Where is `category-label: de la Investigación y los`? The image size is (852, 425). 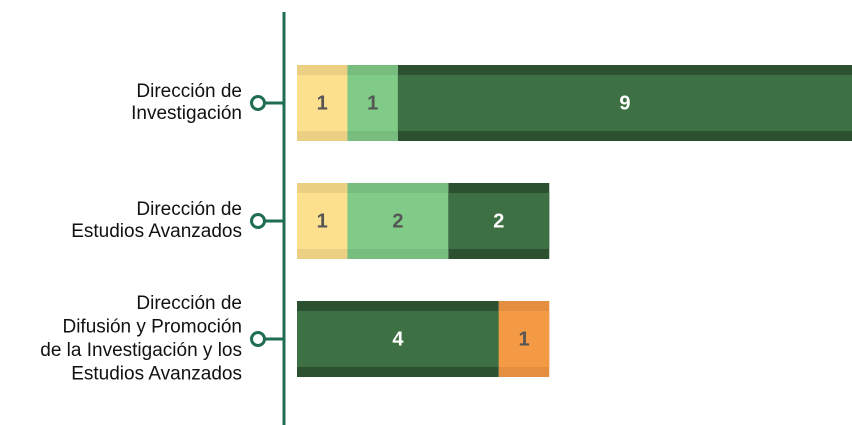 category-label: de la Investigación y los is located at coordinates (141, 350).